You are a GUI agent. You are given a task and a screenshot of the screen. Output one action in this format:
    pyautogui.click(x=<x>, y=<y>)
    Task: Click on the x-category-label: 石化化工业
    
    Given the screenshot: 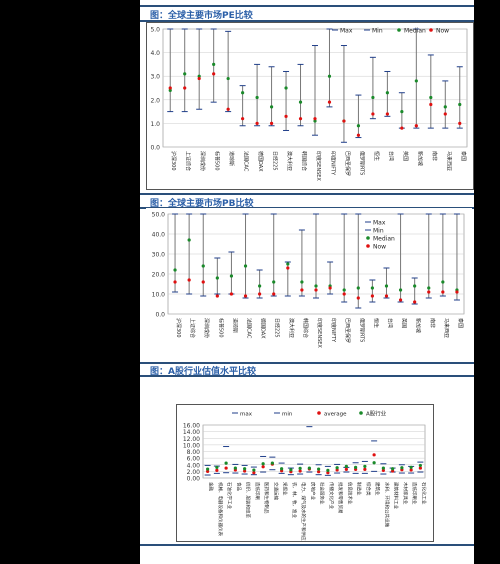 What is the action you would take?
    pyautogui.click(x=423, y=493)
    